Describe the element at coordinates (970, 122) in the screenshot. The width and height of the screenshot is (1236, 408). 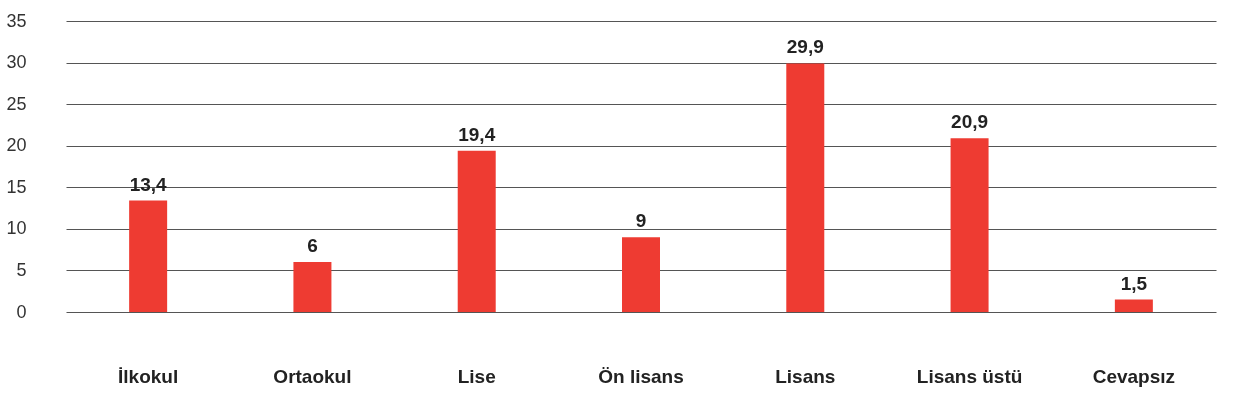
I see `data-label: 20,9` at that location.